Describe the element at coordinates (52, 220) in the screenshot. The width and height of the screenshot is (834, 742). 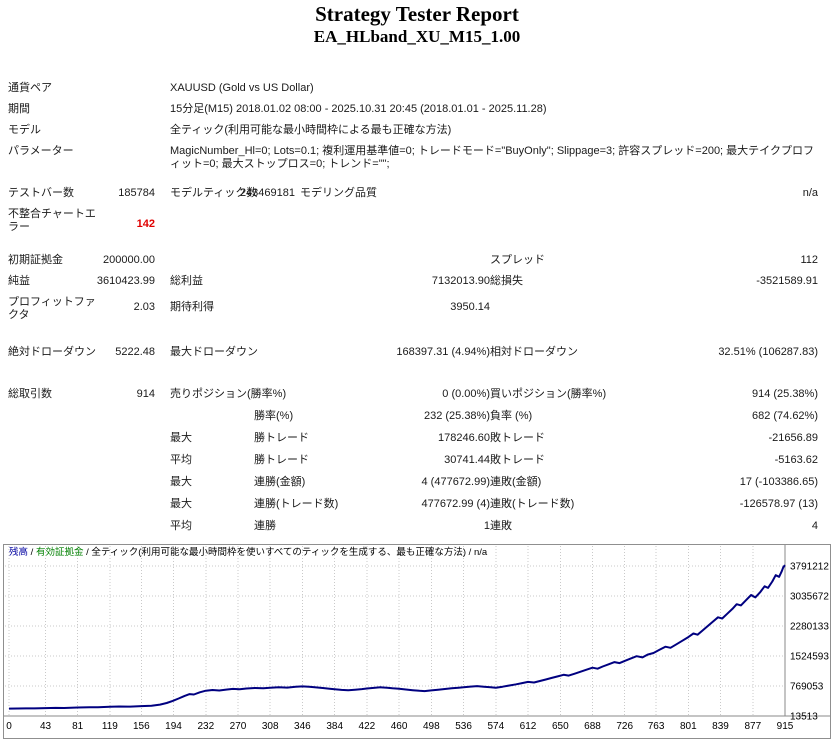
I see `mismatch-label: 不整合チャートエラー` at that location.